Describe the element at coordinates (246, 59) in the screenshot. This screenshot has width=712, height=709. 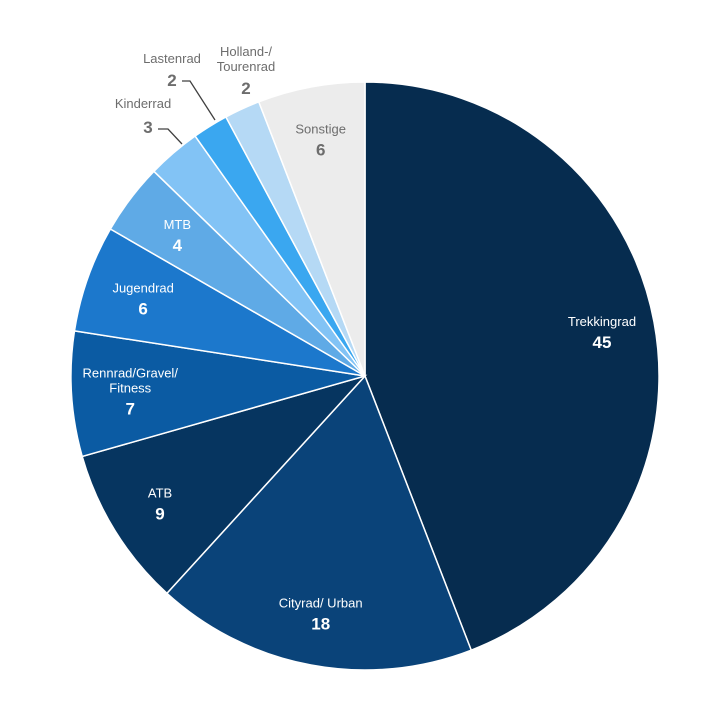
I see `slice-label-holland-tourenrad: Holland-/Tourenrad` at that location.